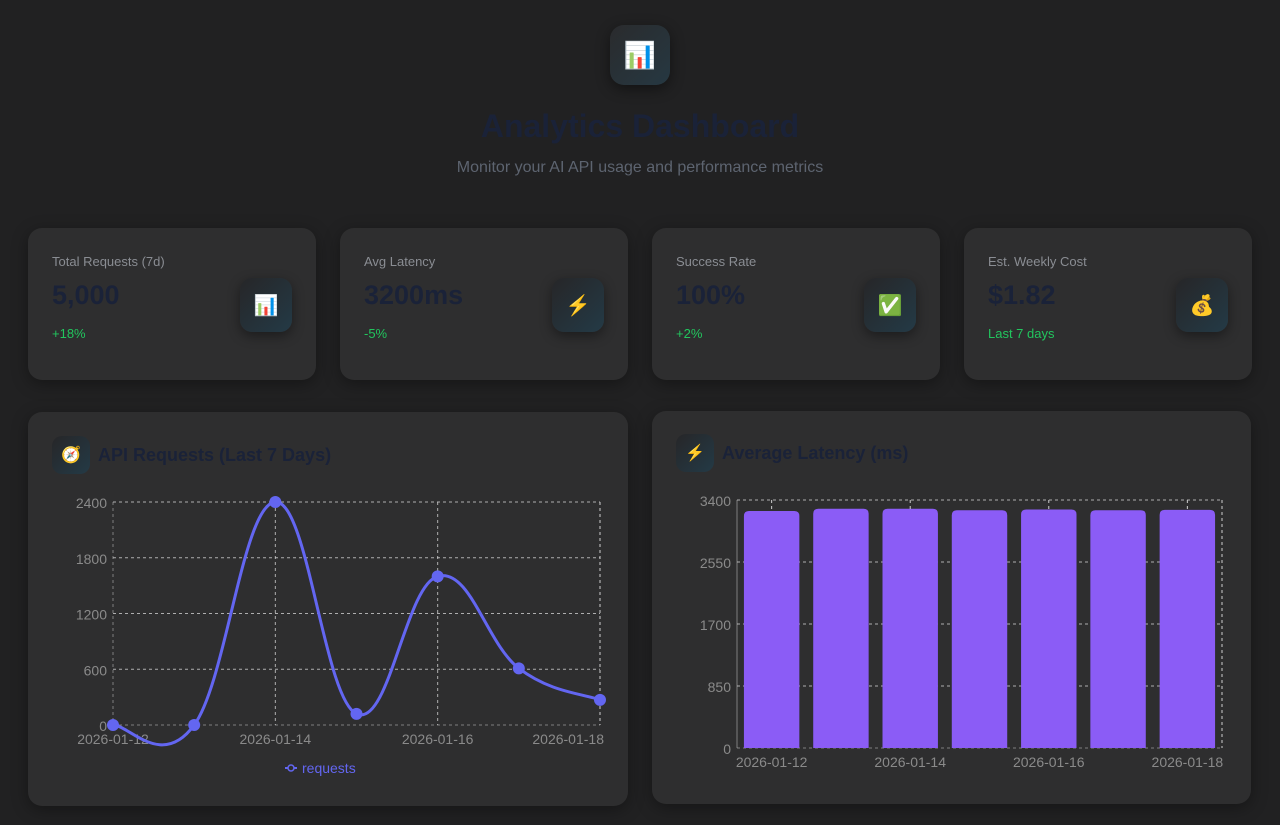  I want to click on stat-value: $1.82, so click(1022, 295).